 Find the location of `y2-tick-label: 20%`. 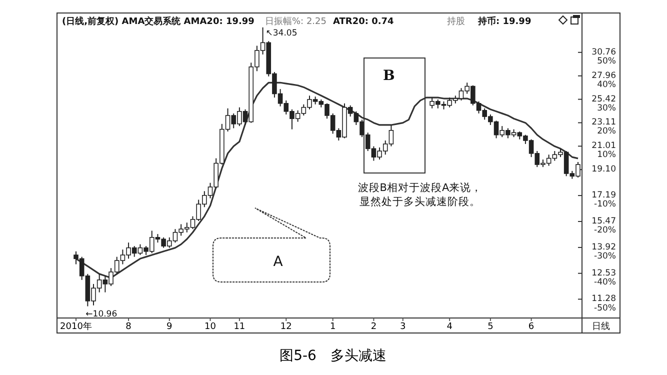

y2-tick-label: 20% is located at coordinates (606, 131).